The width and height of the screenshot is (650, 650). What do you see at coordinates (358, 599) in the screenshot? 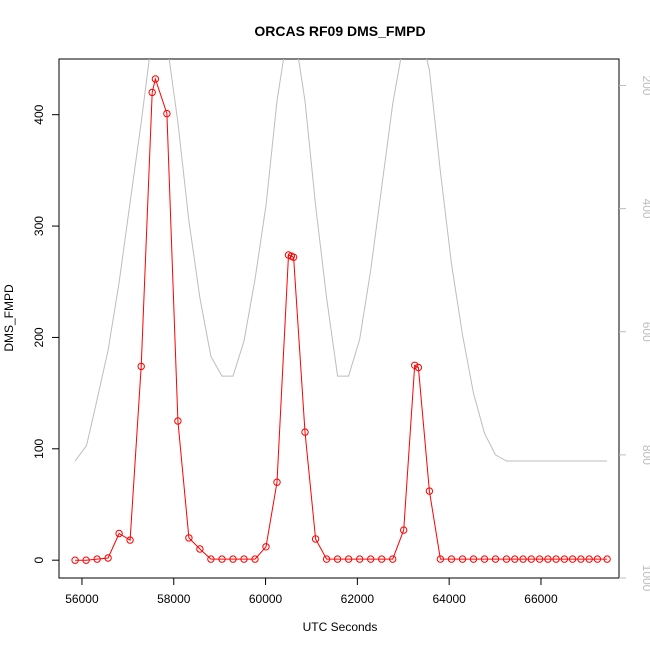
I see `x-tick-label: 62000` at bounding box center [358, 599].